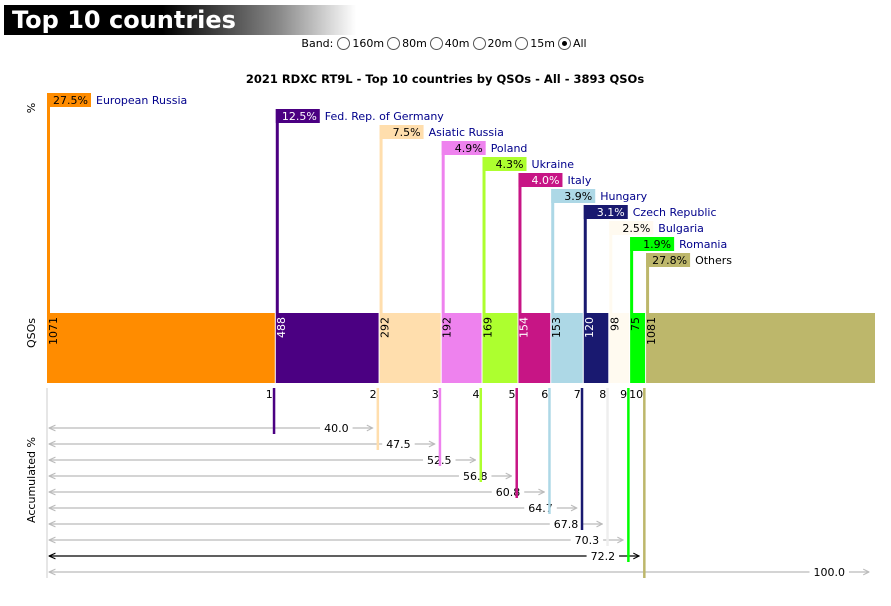  I want to click on qso-value: 75, so click(635, 324).